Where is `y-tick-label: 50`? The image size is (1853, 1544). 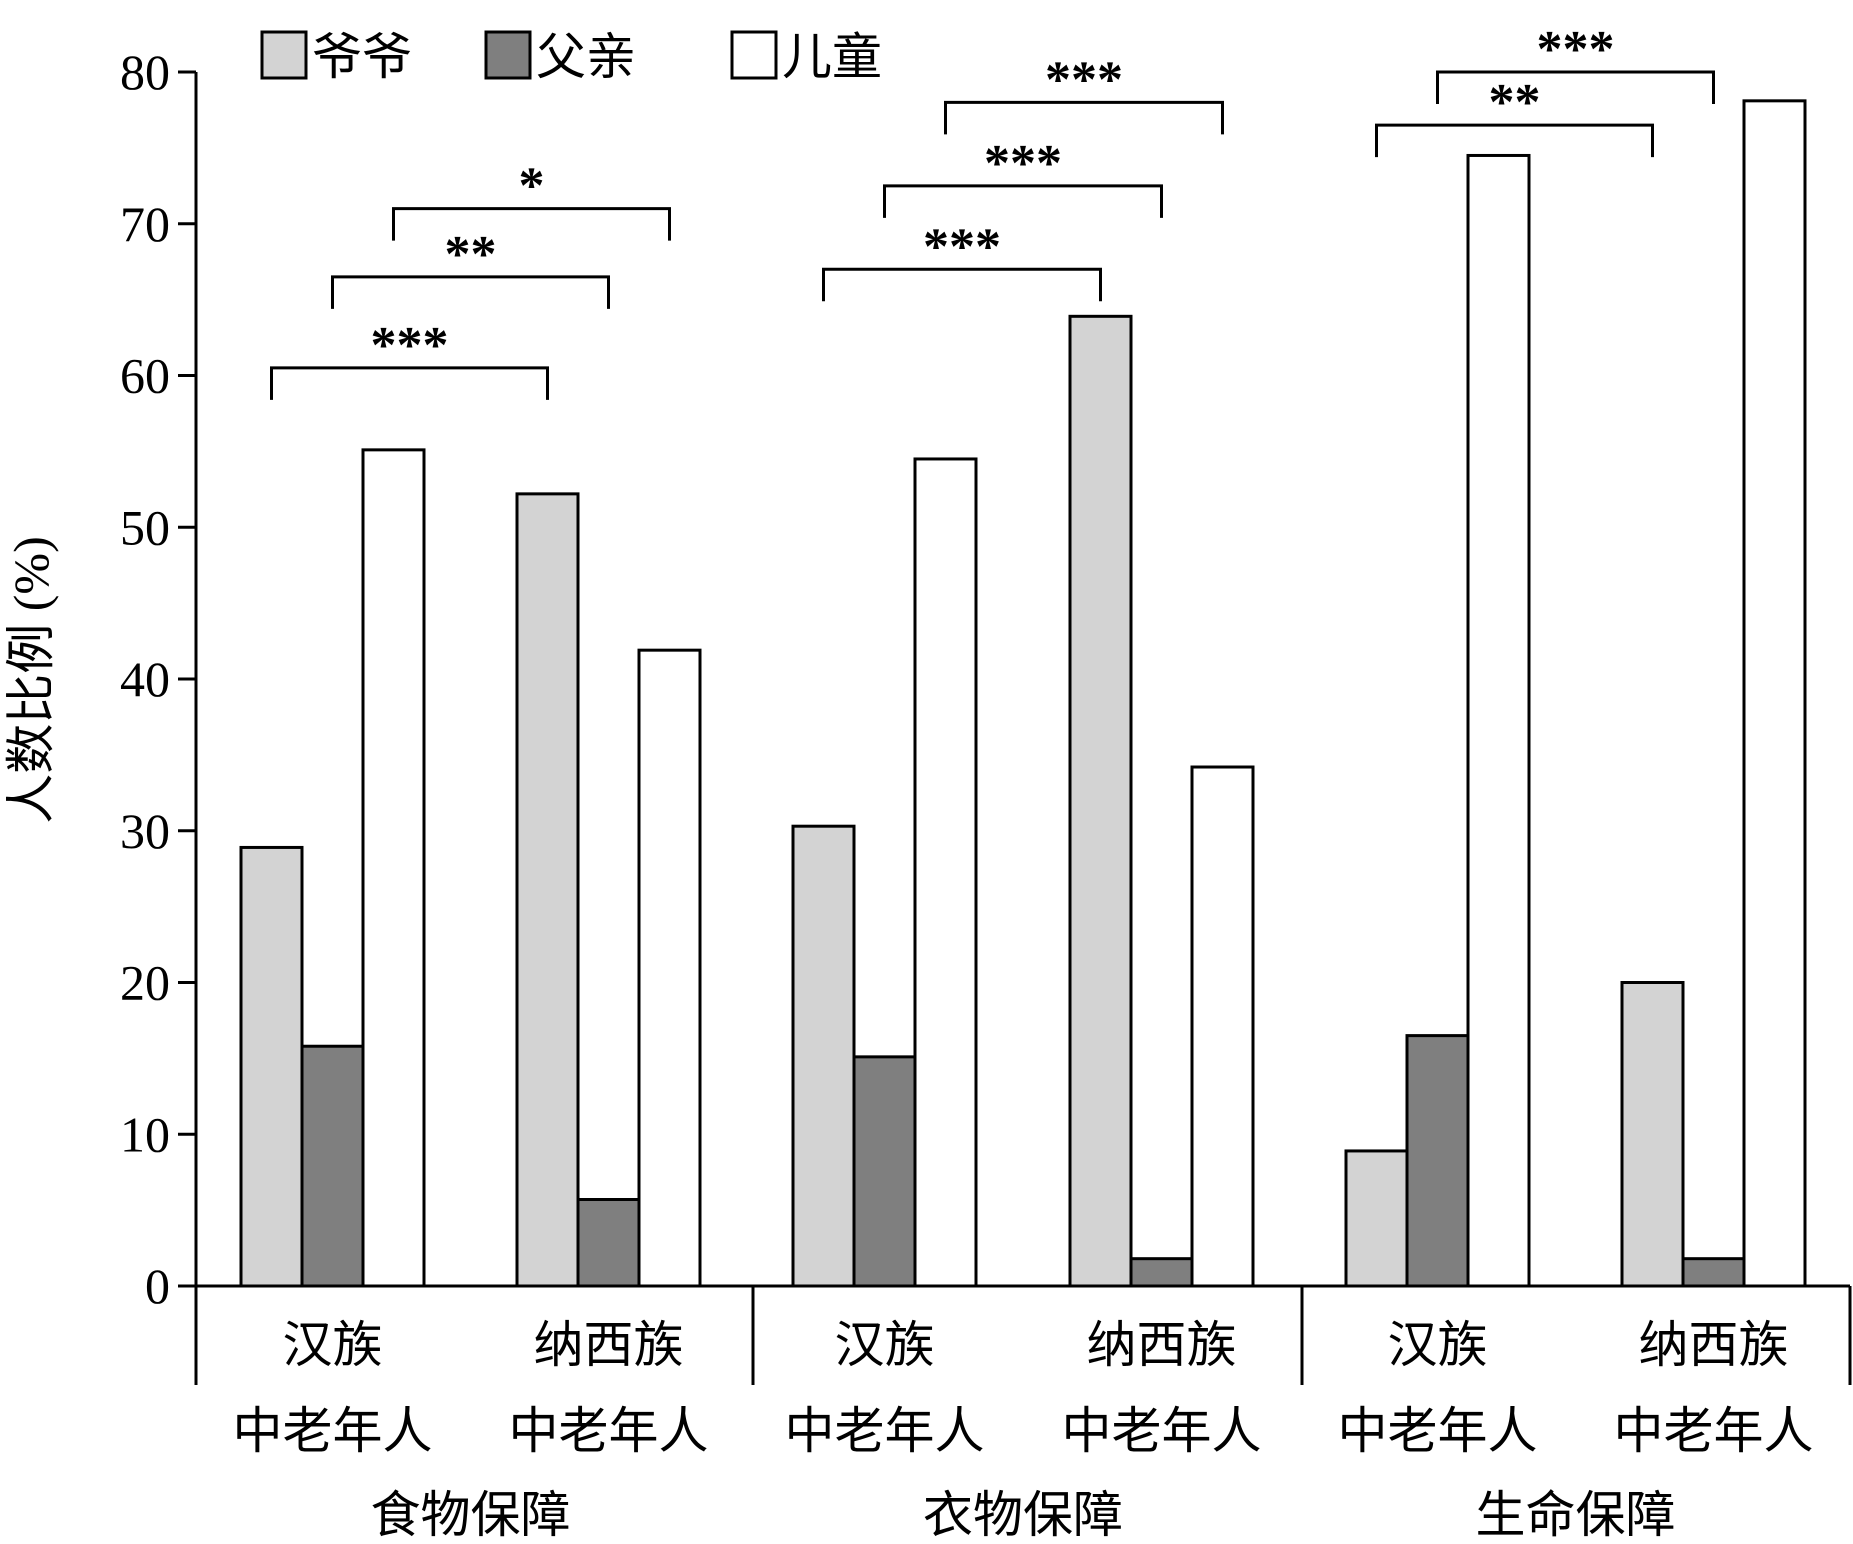 y-tick-label: 50 is located at coordinates (145, 527).